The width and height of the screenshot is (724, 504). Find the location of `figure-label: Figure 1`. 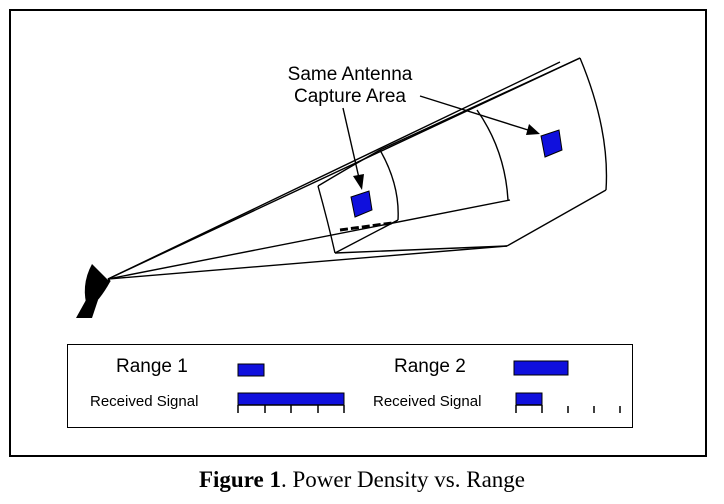

figure-label: Figure 1 is located at coordinates (240, 479).